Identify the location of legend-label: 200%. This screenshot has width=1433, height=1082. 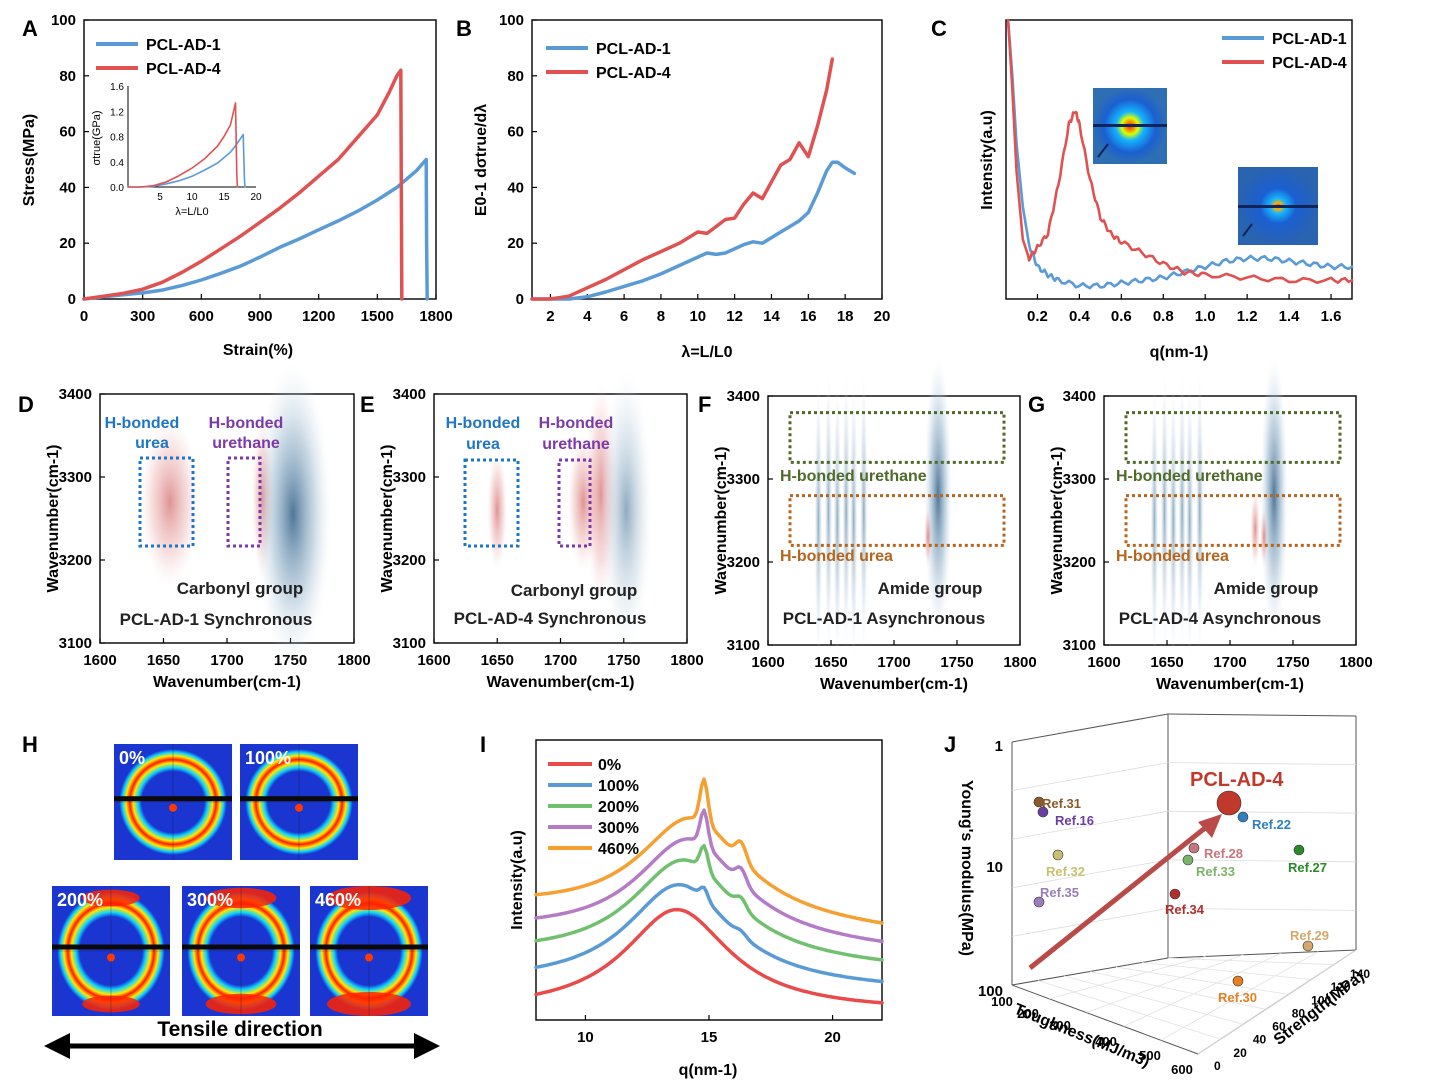
(618, 807).